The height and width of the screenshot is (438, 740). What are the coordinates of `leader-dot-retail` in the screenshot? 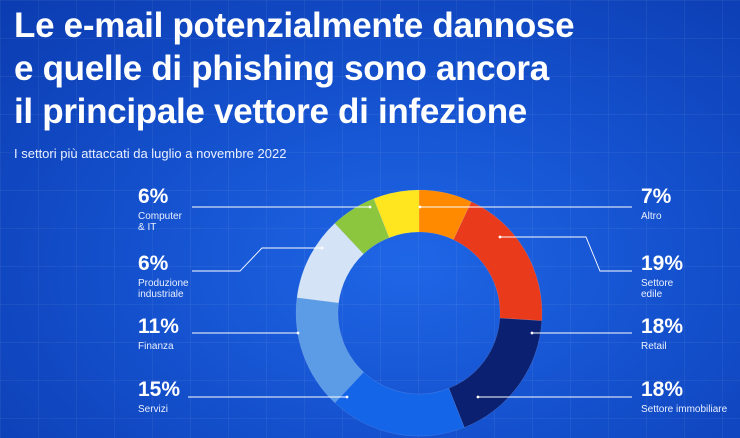 It's located at (532, 333).